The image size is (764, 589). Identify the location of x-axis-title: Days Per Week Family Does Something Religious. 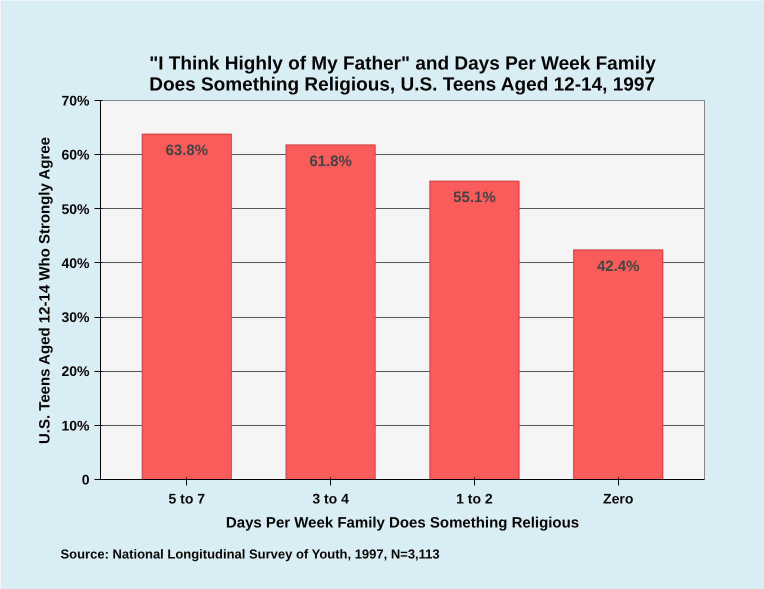
(403, 523).